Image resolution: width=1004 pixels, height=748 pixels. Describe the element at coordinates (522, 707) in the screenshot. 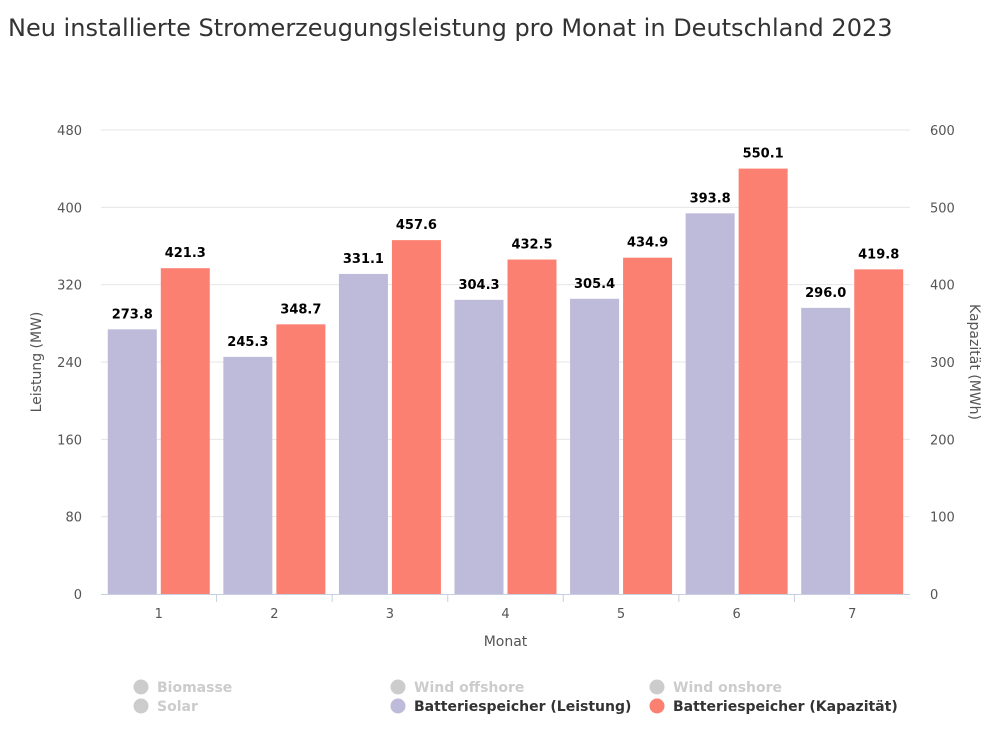

I see `legend-label: Batteriespeicher (Leistung)` at that location.